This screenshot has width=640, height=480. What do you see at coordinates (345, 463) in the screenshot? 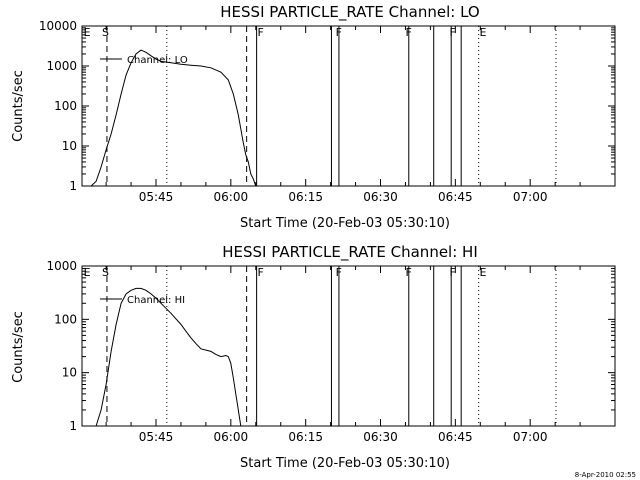
I see `x-axis-label-hi: Start Time (20-Feb-03 05:30:10)` at bounding box center [345, 463].